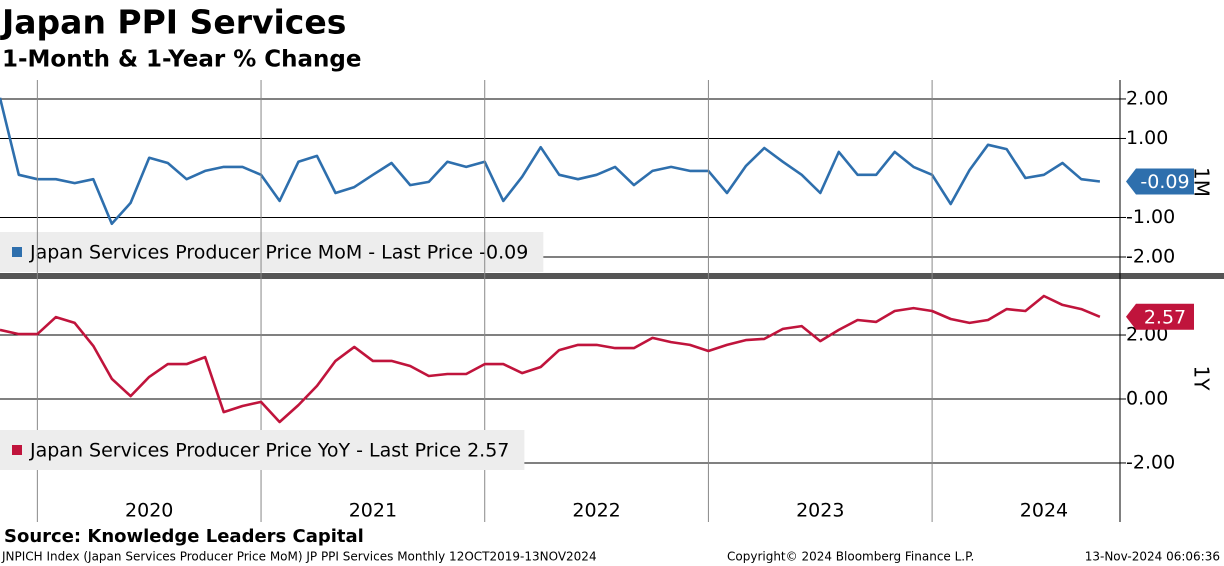  What do you see at coordinates (596, 511) in the screenshot?
I see `x-tick-label: 2022` at bounding box center [596, 511].